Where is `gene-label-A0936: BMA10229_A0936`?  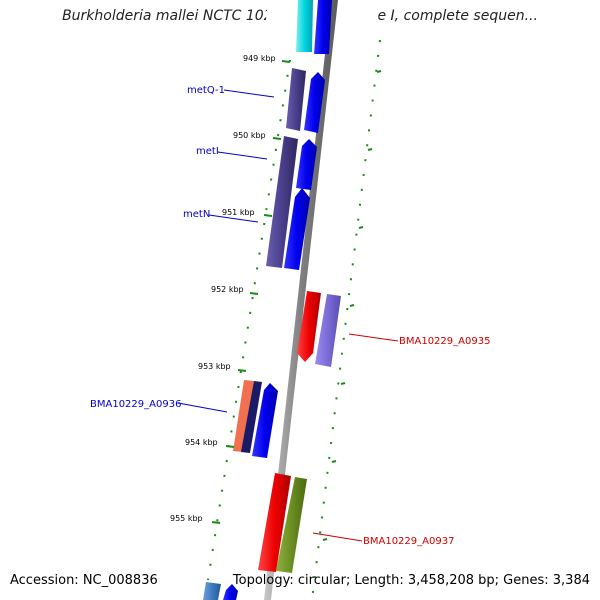
gene-label-A0936: BMA10229_A0936 is located at coordinates (135, 404).